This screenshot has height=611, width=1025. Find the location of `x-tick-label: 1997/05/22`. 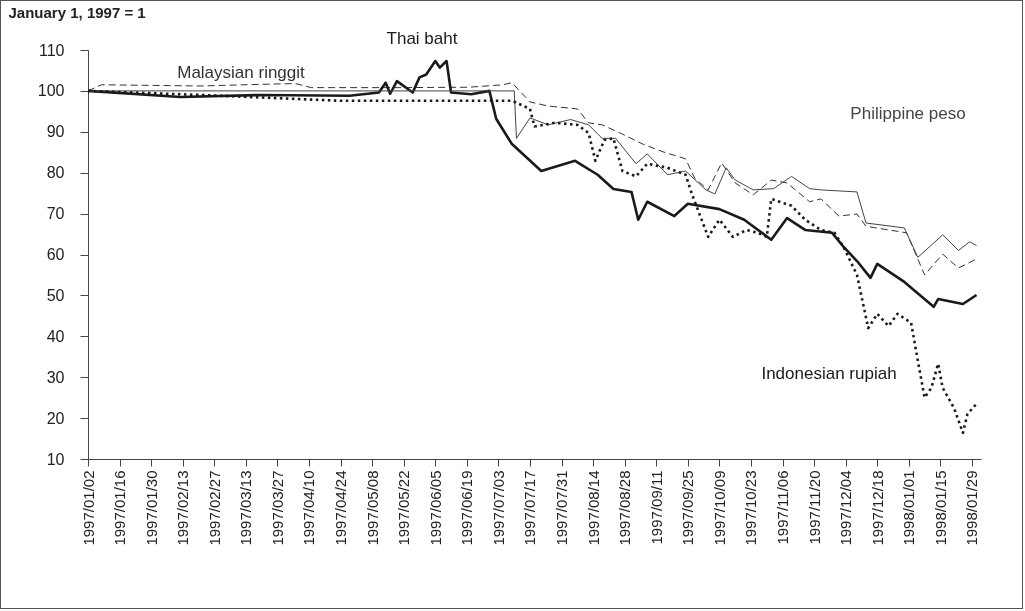

x-tick-label: 1997/05/22 is located at coordinates (404, 508).